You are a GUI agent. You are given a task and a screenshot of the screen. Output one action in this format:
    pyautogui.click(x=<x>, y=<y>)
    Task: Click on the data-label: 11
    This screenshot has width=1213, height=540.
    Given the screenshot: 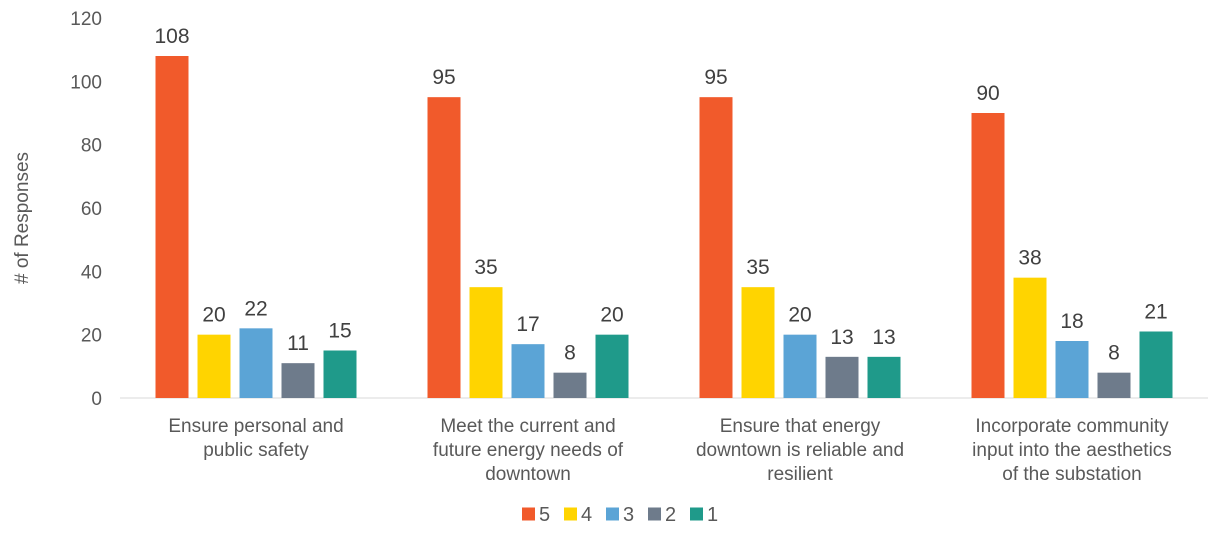 What is the action you would take?
    pyautogui.click(x=298, y=343)
    